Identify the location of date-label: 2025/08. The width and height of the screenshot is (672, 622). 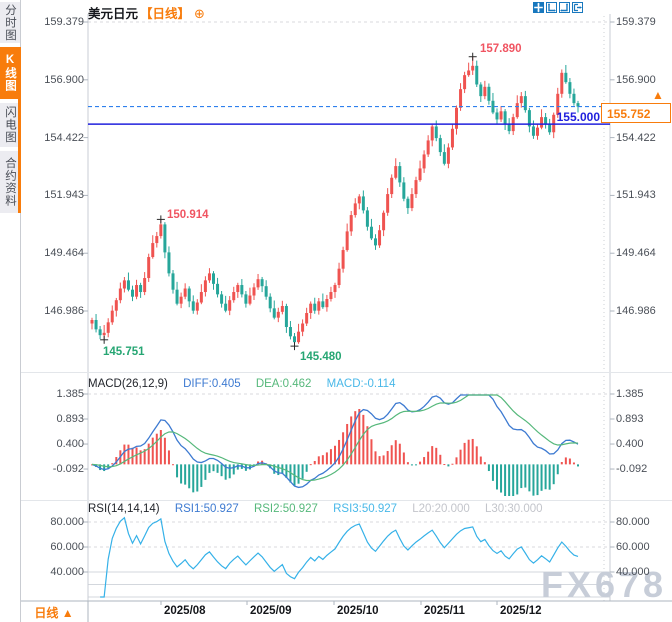
(185, 611).